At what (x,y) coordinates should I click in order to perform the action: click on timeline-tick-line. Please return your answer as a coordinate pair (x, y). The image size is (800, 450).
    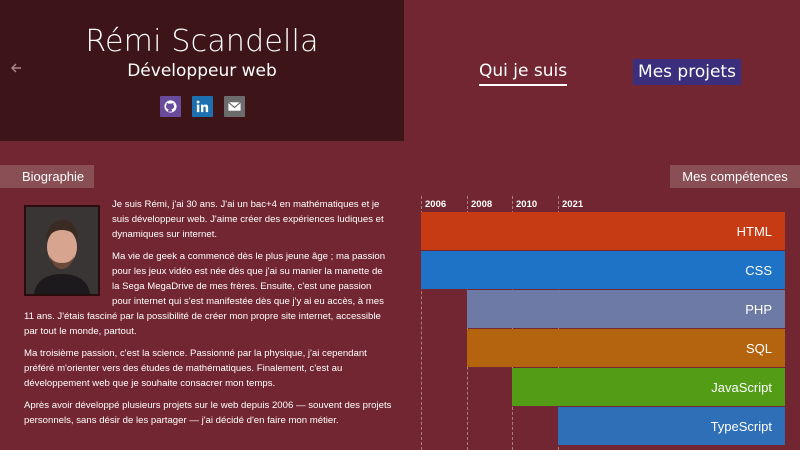
    Looking at the image, I should click on (421, 323).